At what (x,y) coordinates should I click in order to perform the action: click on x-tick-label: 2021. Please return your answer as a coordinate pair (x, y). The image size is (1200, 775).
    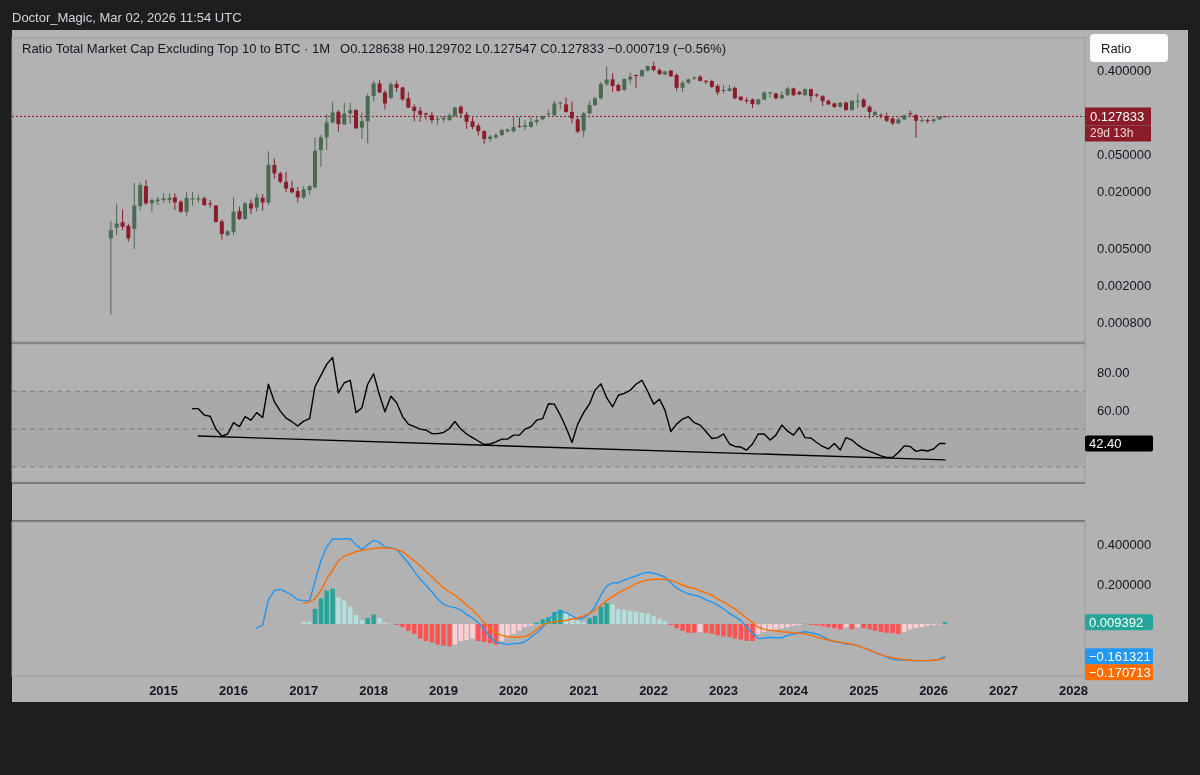
    Looking at the image, I should click on (584, 690).